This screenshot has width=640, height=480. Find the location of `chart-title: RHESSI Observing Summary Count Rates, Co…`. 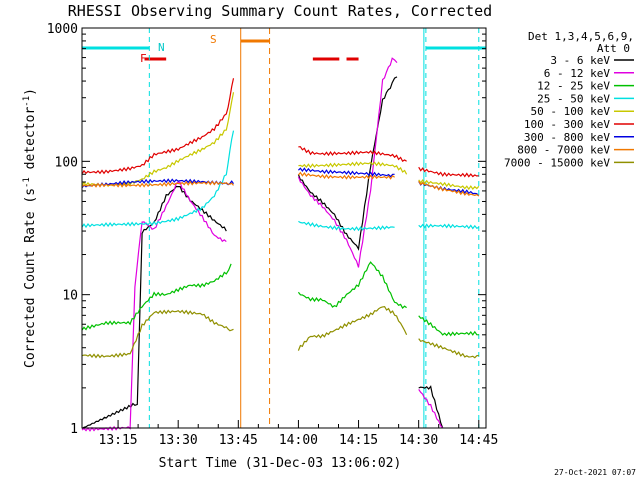

chart-title: RHESSI Observing Summary Count Rates, Co… is located at coordinates (280, 11).